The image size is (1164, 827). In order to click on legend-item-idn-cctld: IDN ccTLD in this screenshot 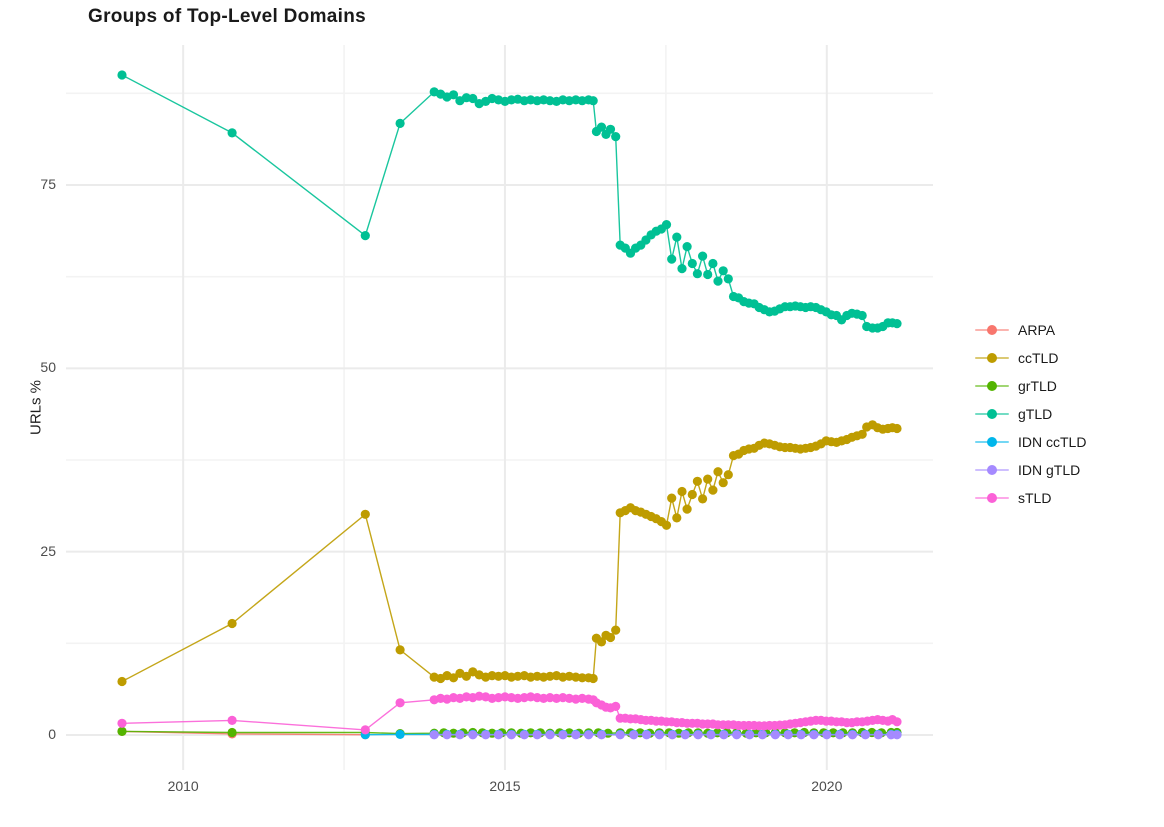, I will do `click(1065, 441)`.